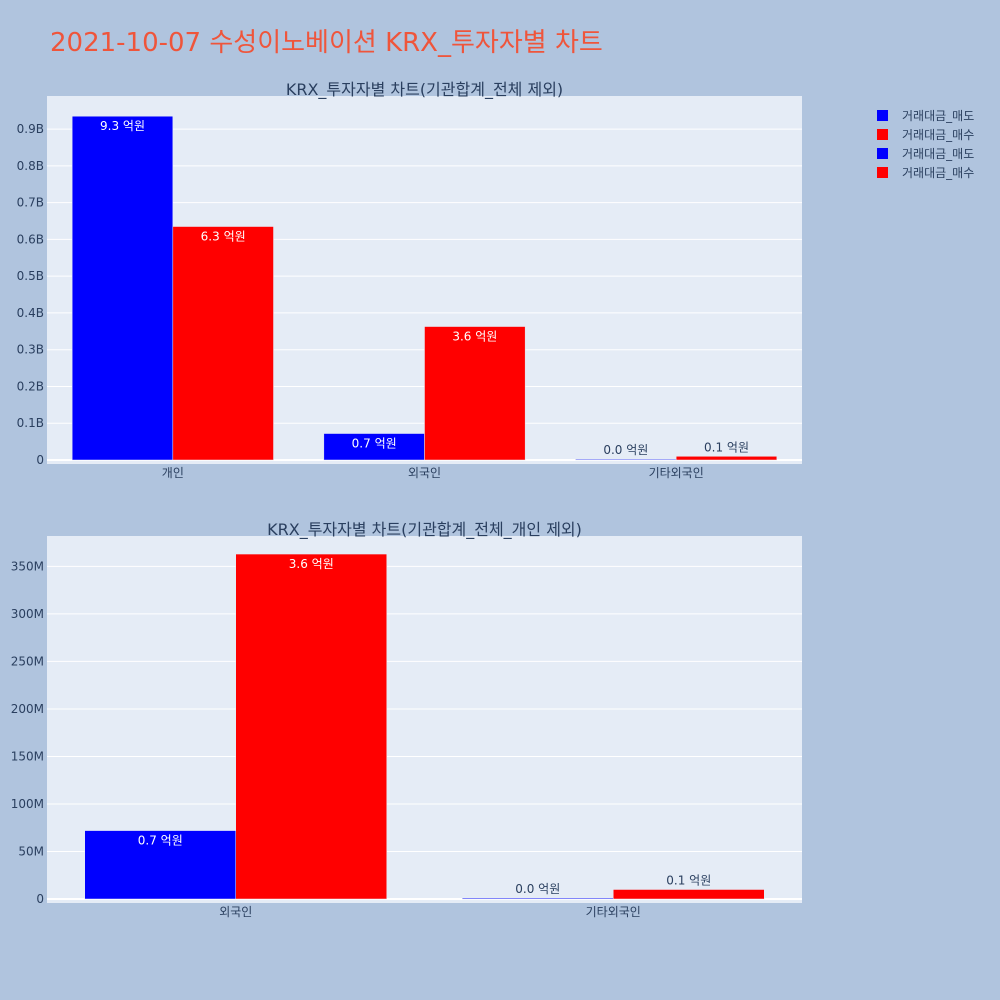 The width and height of the screenshot is (1000, 1000). I want to click on y-tick-label: 0.9B, so click(30, 129).